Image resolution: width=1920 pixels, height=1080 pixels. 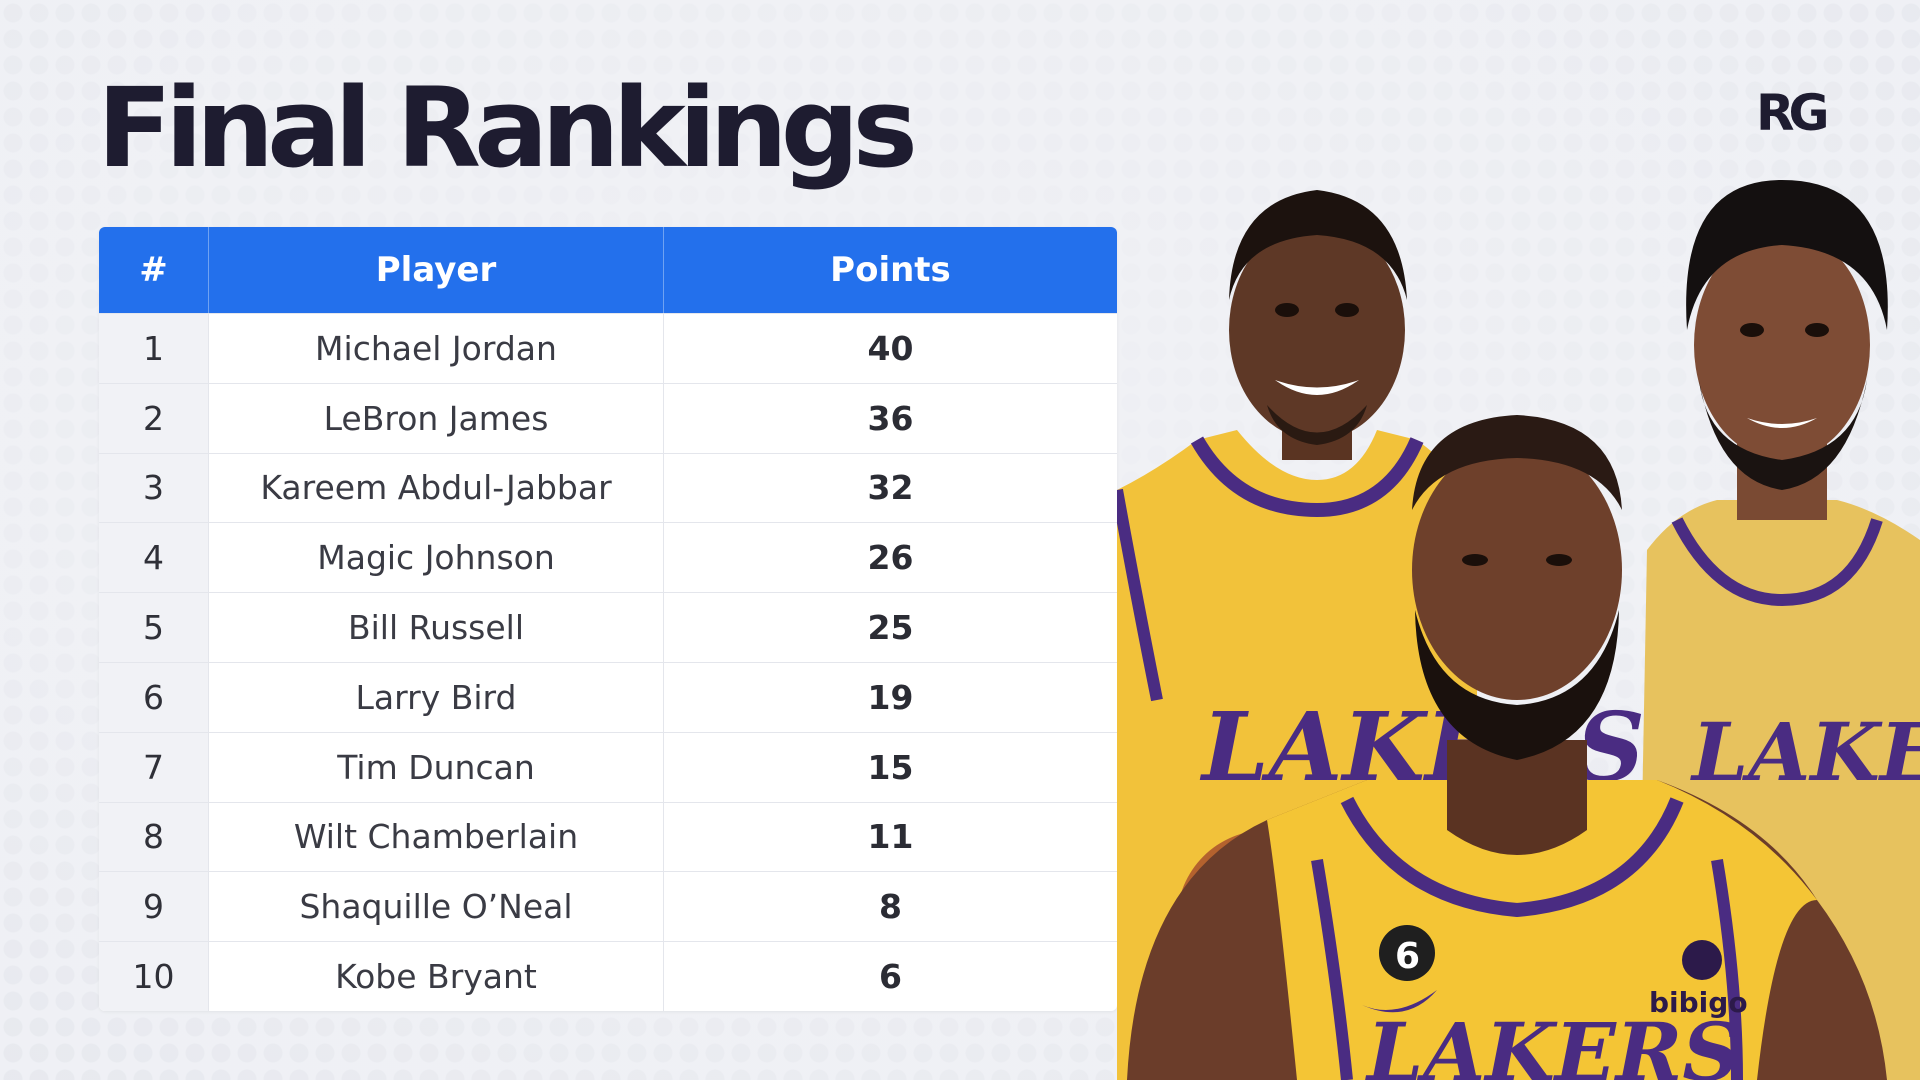 I want to click on table-row: 3 Kareem Abdul-Jabbar 32, so click(x=608, y=487).